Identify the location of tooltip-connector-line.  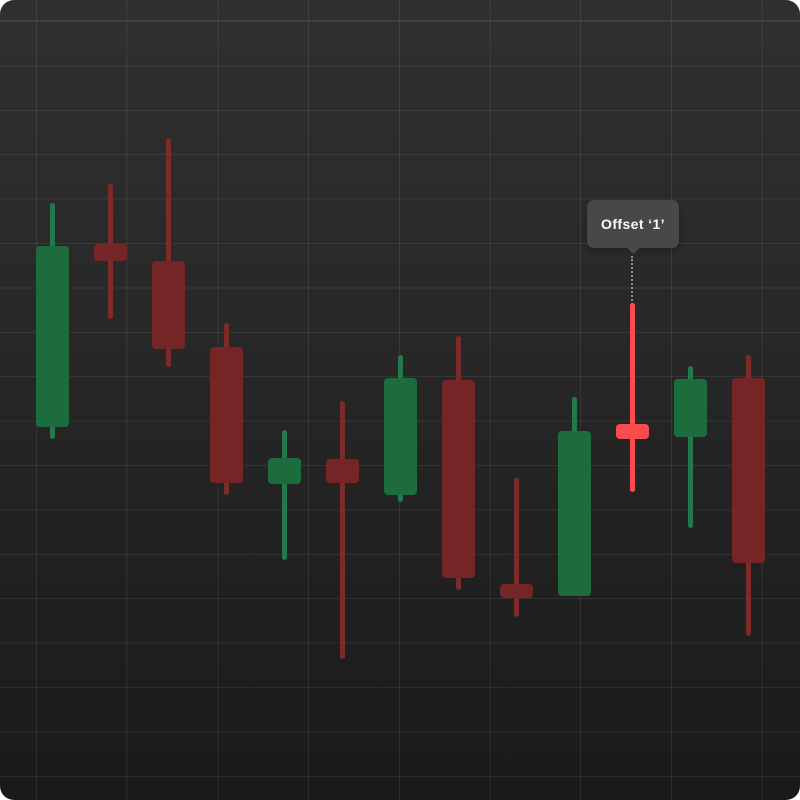
(632, 278).